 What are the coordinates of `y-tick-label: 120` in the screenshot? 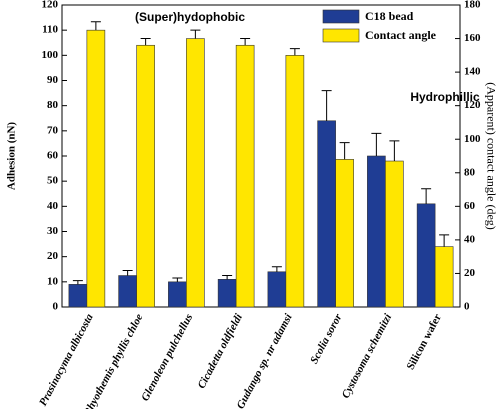 It's located at (50, 5).